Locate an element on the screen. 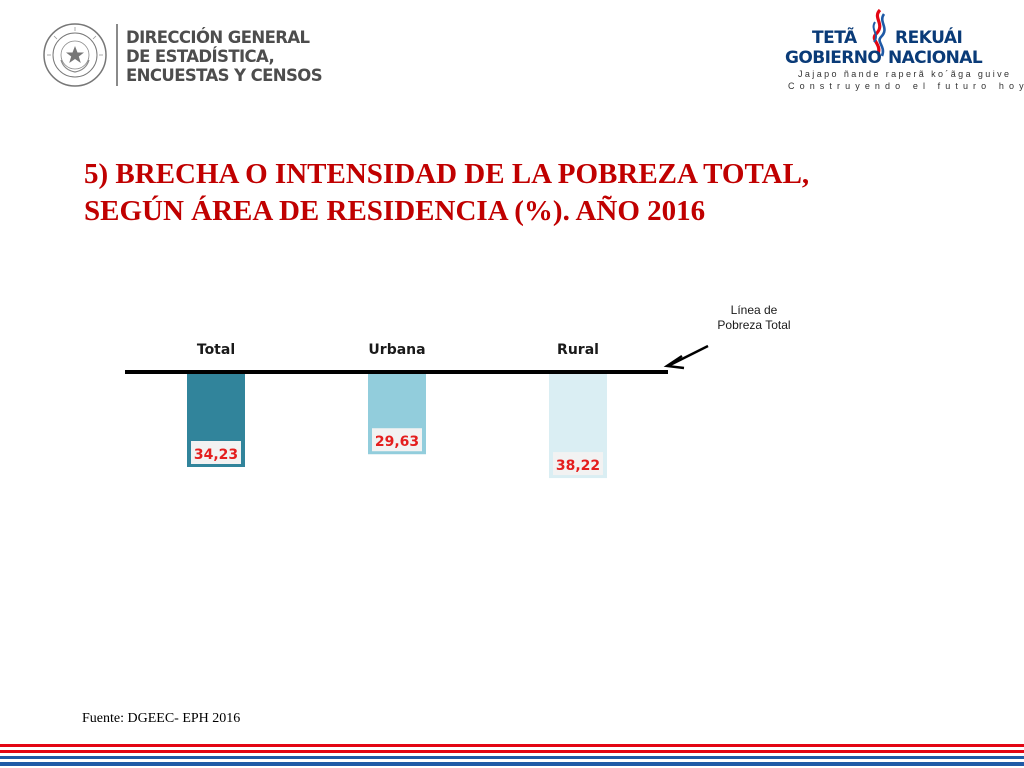 This screenshot has height=768, width=1024. footer-flag-stripes is located at coordinates (512, 754).